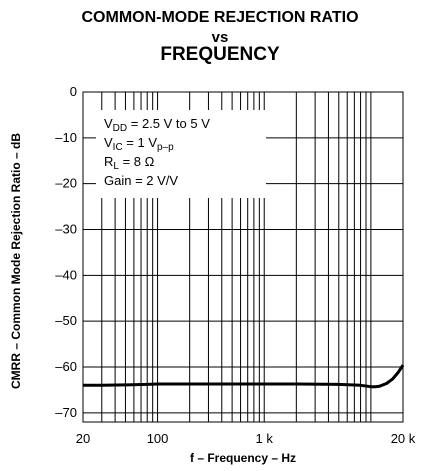  Describe the element at coordinates (66, 274) in the screenshot. I see `y-tick-label: –40` at that location.